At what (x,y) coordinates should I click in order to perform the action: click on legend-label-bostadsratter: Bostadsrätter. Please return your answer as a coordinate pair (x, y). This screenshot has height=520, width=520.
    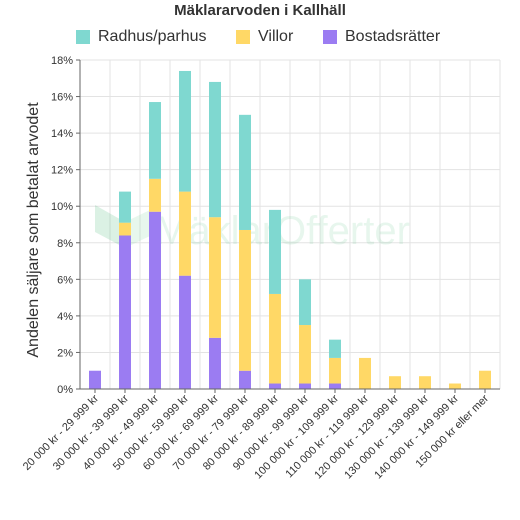
    Looking at the image, I should click on (393, 36).